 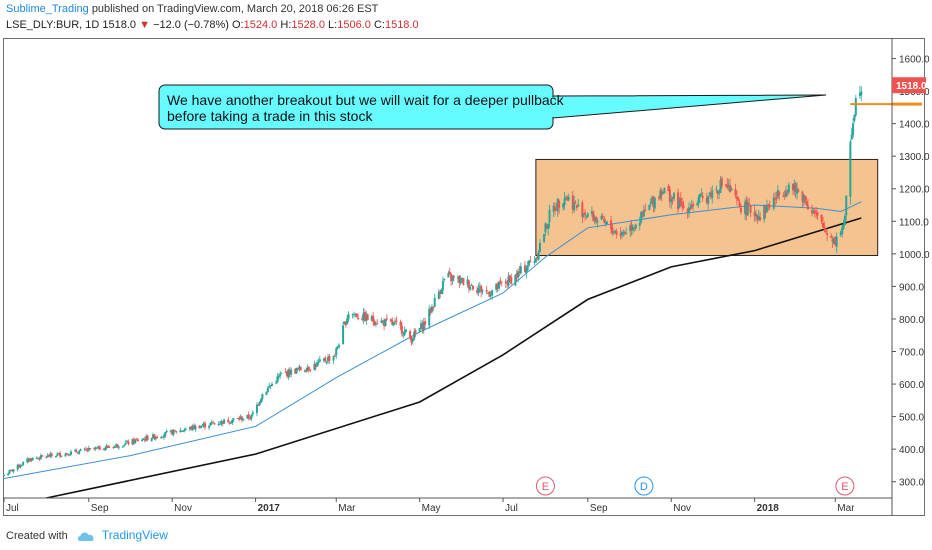 What do you see at coordinates (134, 535) in the screenshot?
I see `tradingview-brand: TradingView` at bounding box center [134, 535].